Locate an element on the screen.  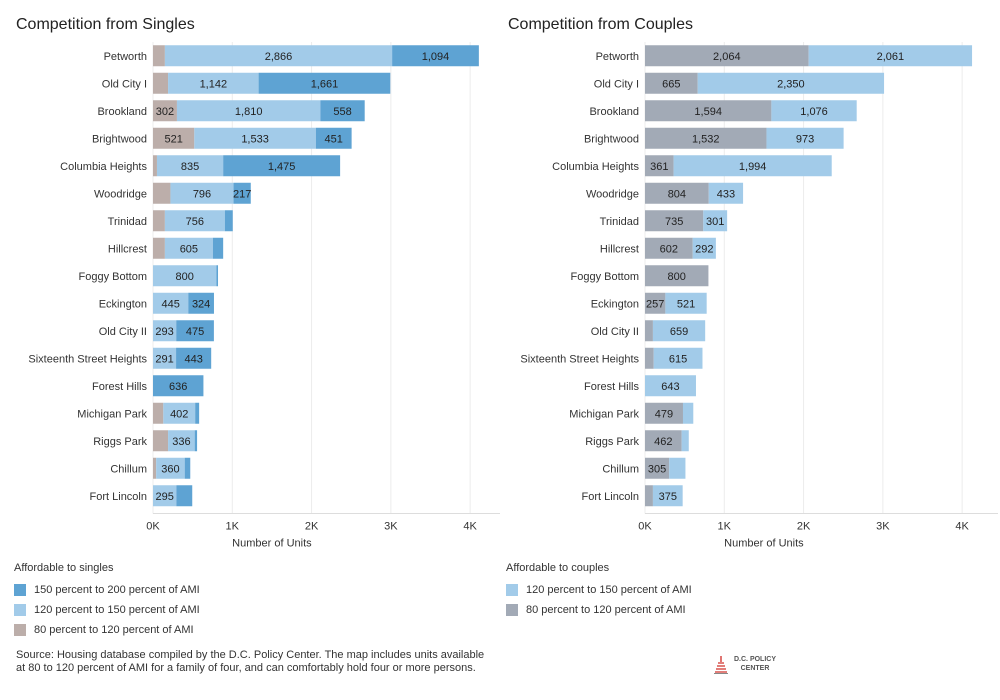
singles-category-label: Columbia Heights is located at coordinates (103, 167).